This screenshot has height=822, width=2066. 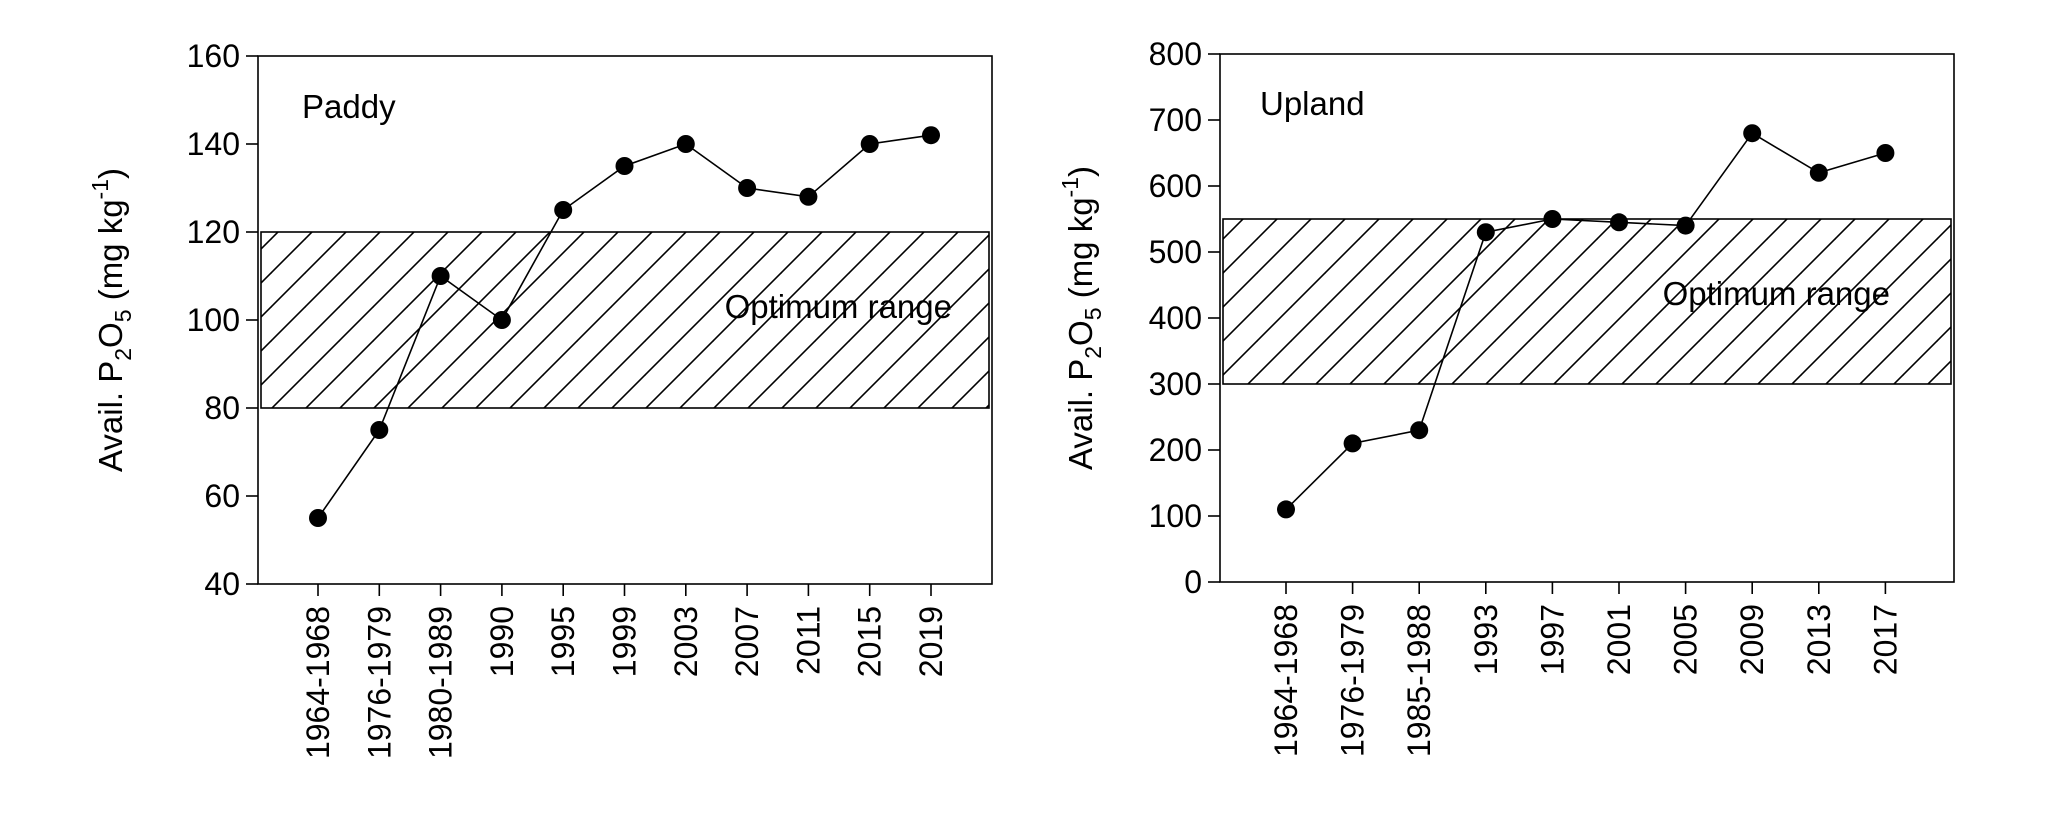 I want to click on x-tick-label: 1997, so click(x=1552, y=639).